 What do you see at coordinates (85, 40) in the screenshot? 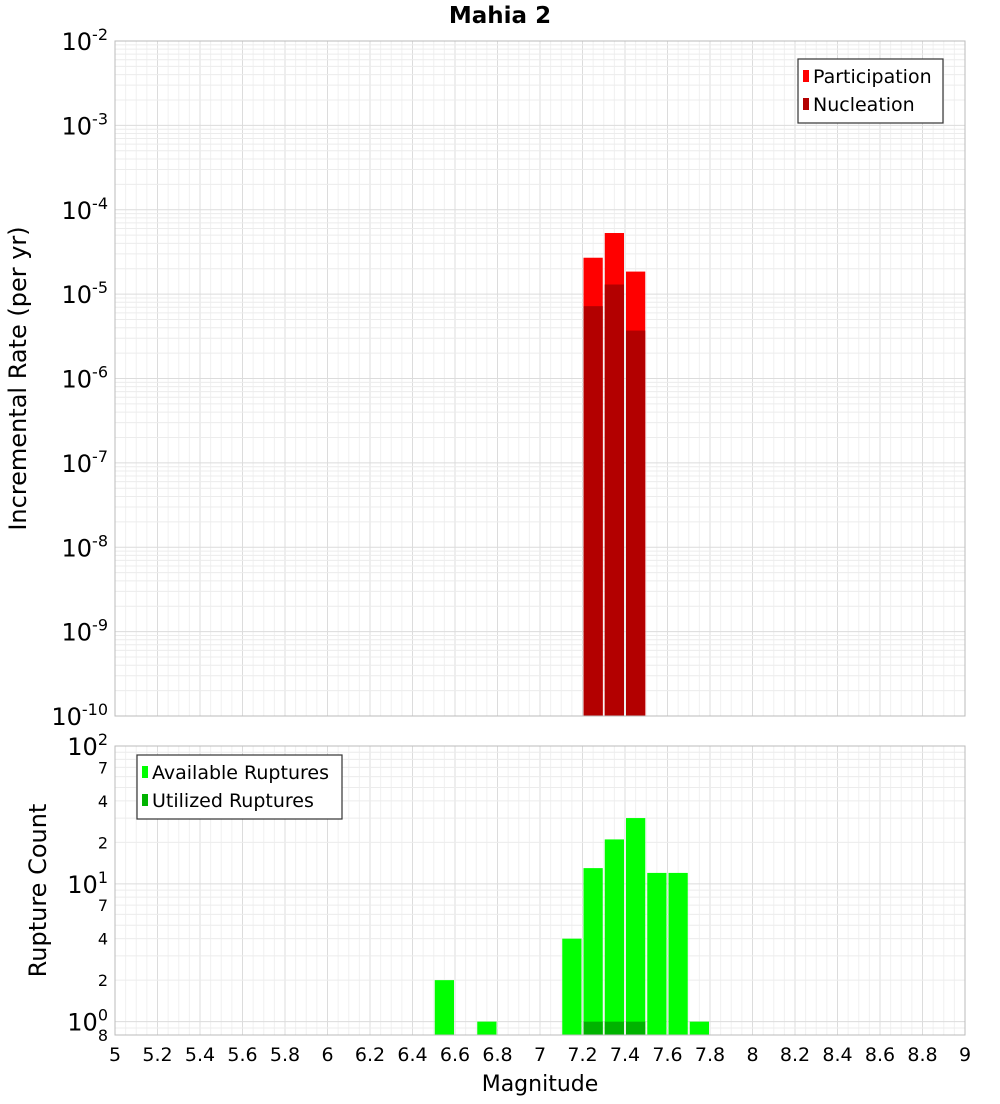
I see `top-y-tick-label: 10⁻²` at bounding box center [85, 40].